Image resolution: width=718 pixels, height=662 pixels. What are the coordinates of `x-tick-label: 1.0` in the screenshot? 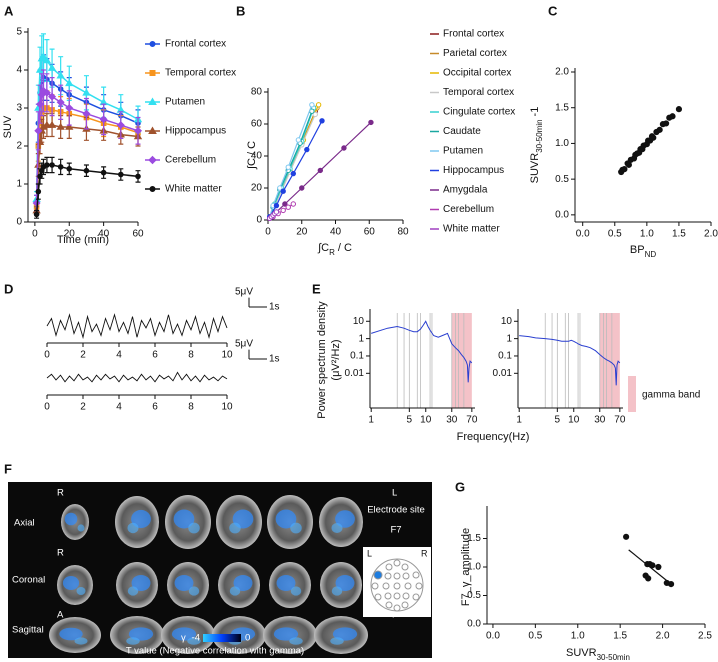 It's located at (578, 636).